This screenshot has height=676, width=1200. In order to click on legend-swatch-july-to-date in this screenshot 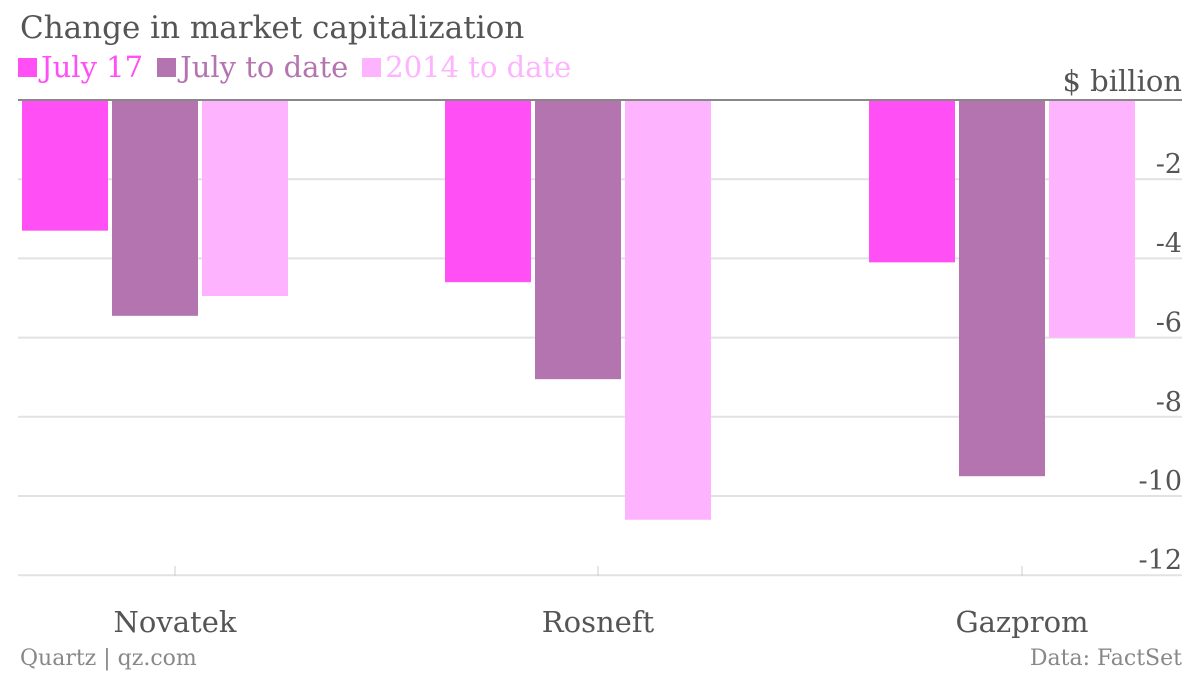, I will do `click(167, 67)`.